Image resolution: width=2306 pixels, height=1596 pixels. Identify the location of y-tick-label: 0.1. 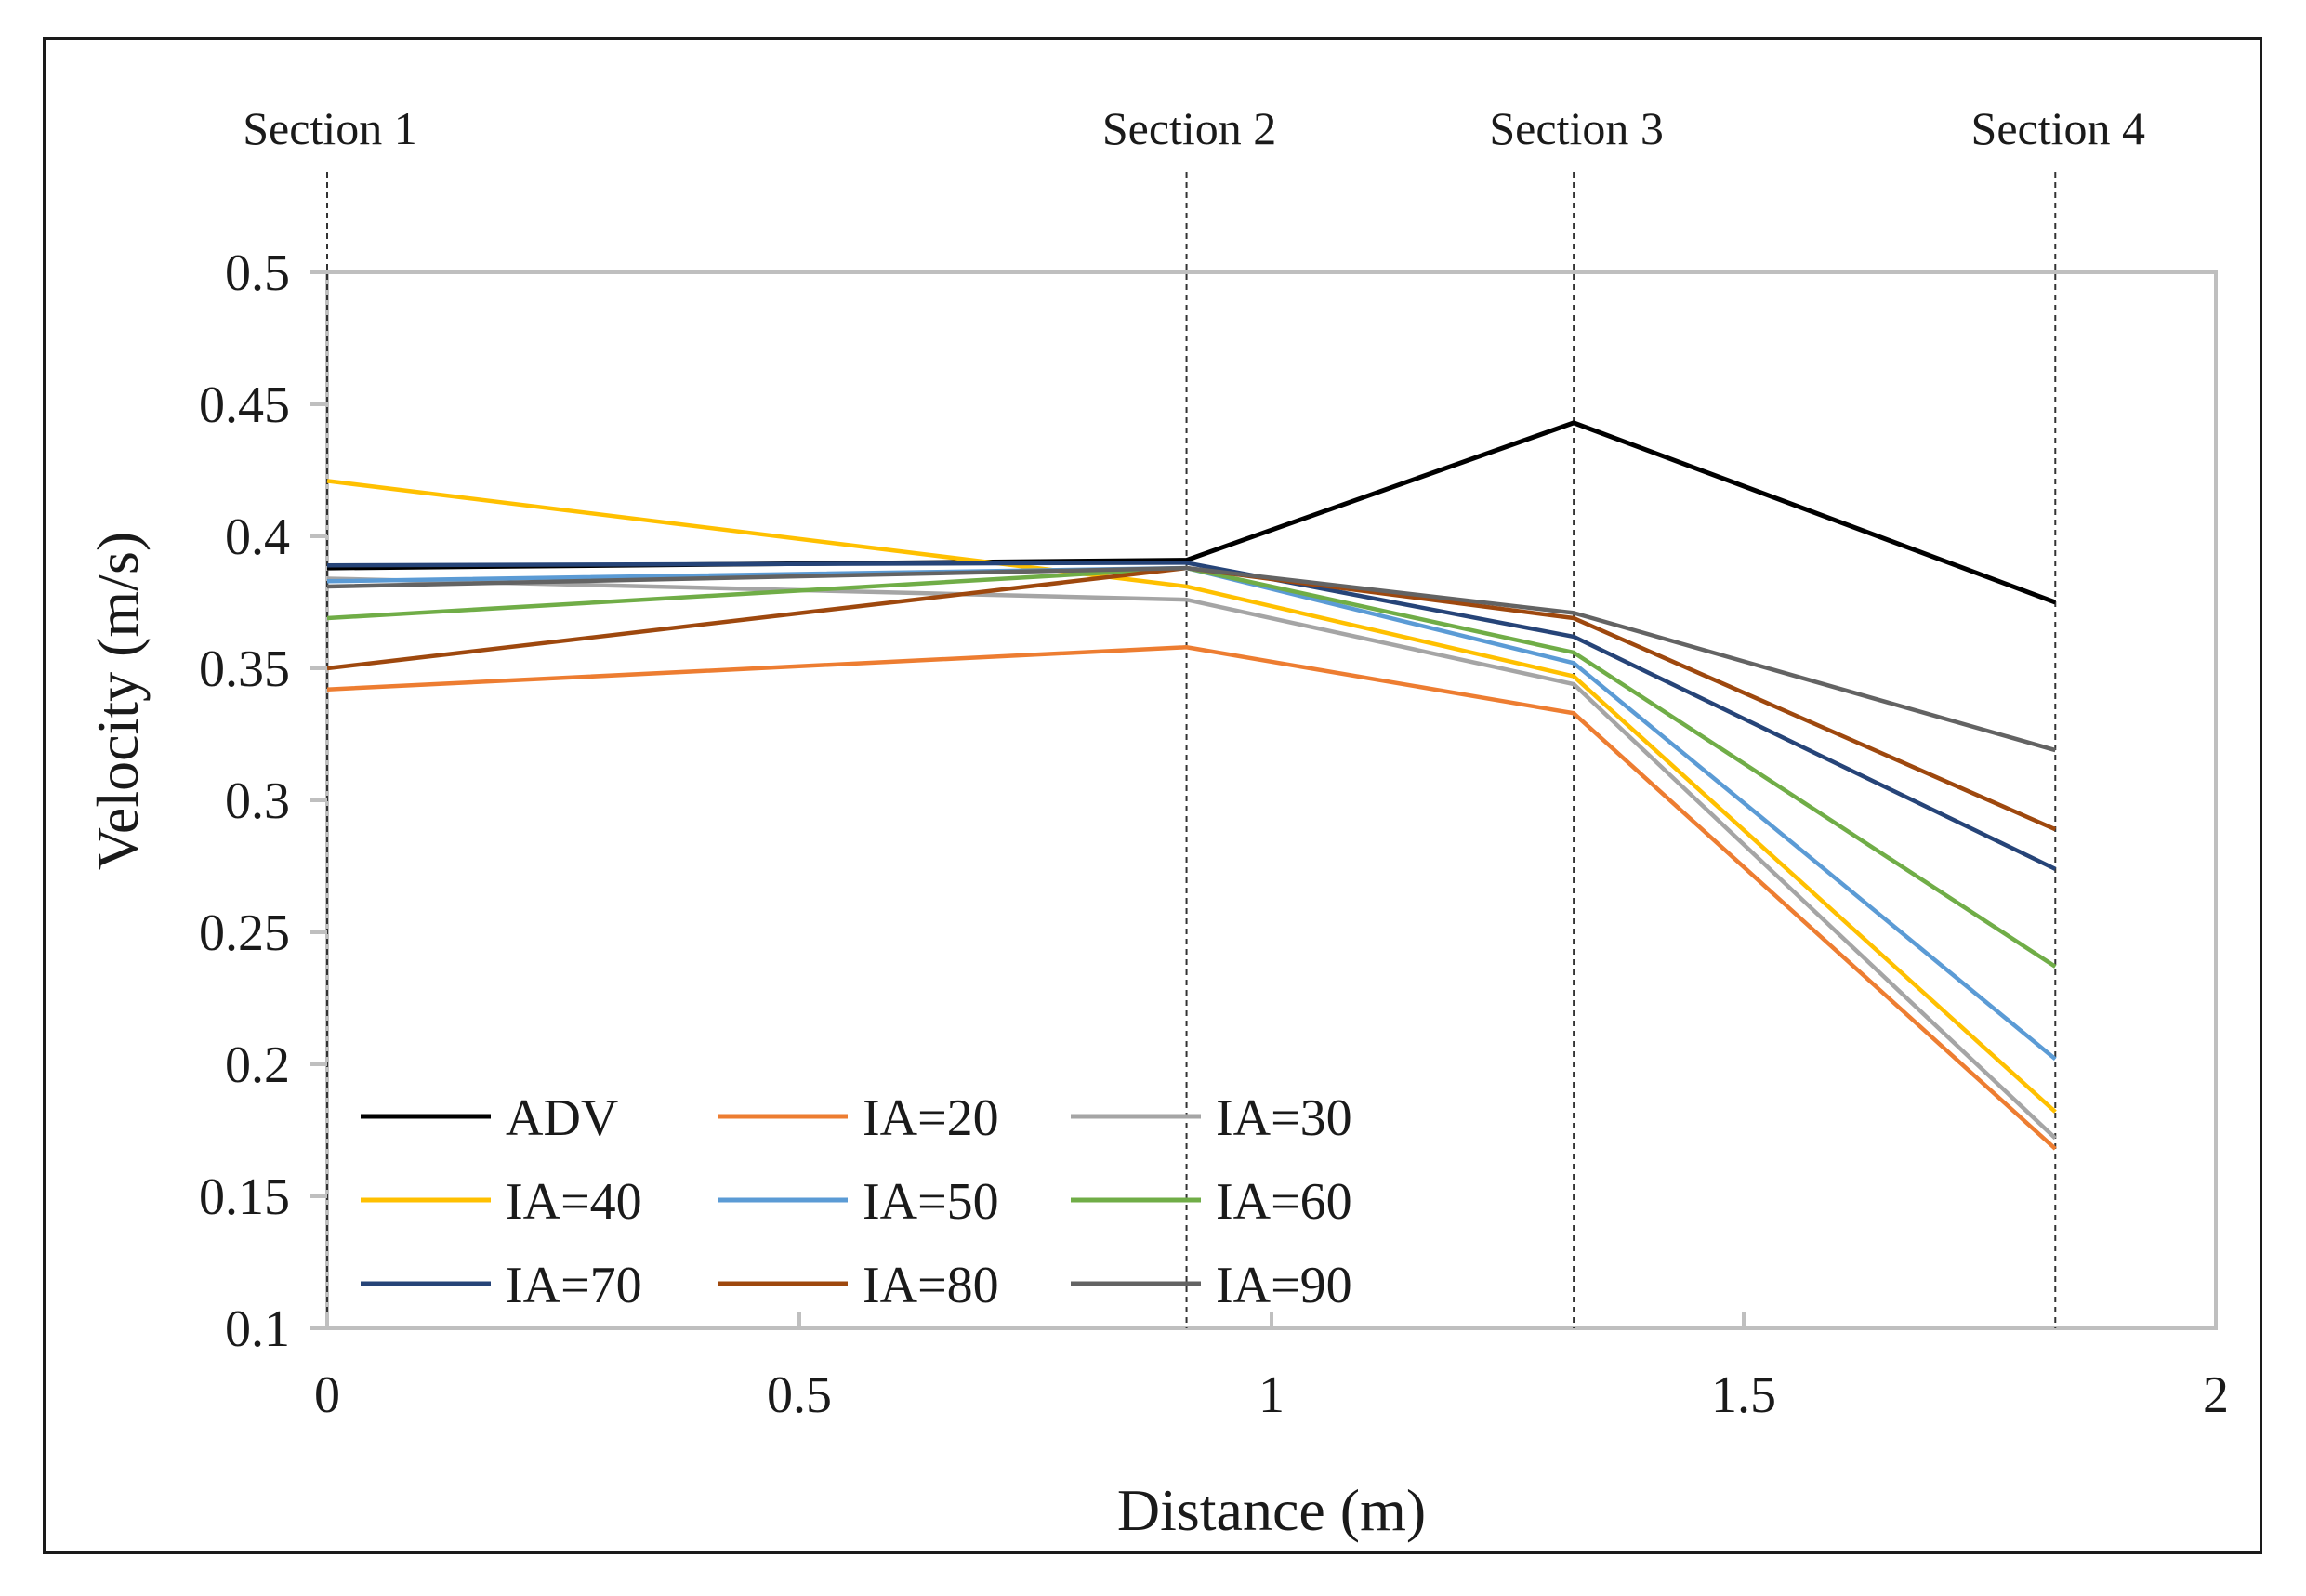
(257, 1329).